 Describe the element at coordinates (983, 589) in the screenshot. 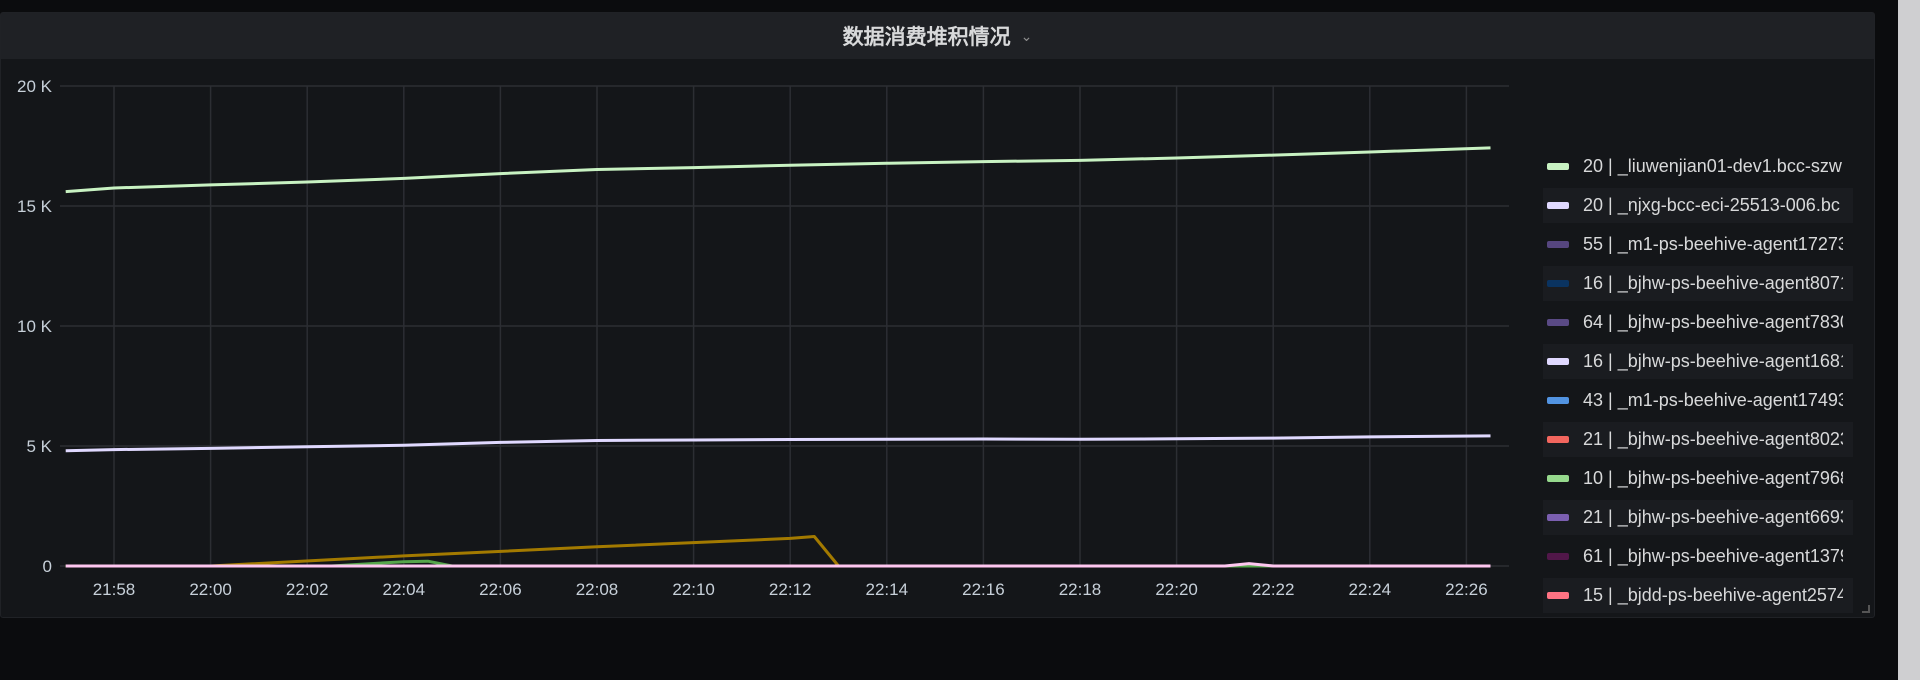

I see `x-tick-label: 22:16` at that location.